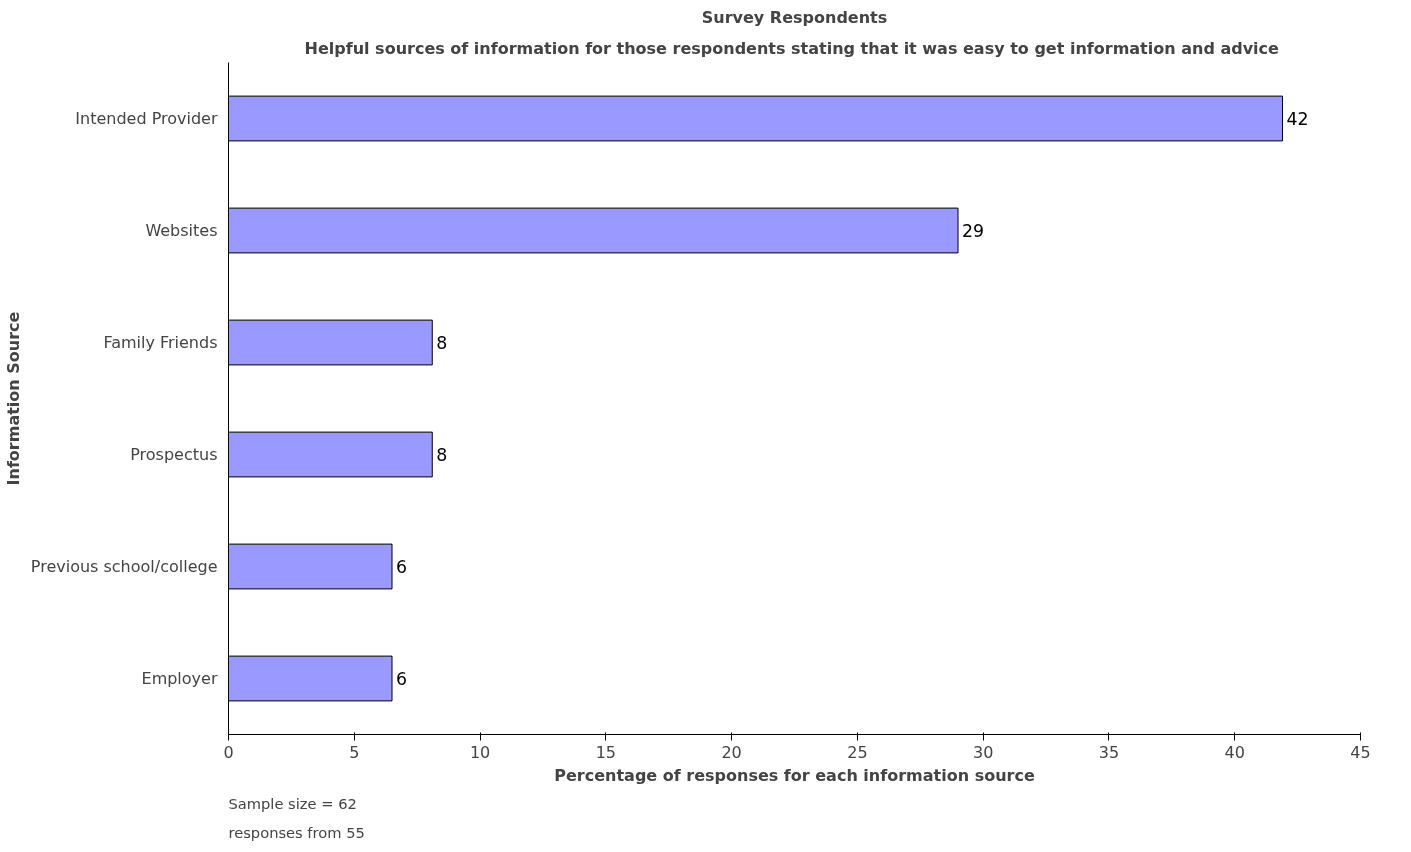  I want to click on x-tick-label: 0, so click(228, 752).